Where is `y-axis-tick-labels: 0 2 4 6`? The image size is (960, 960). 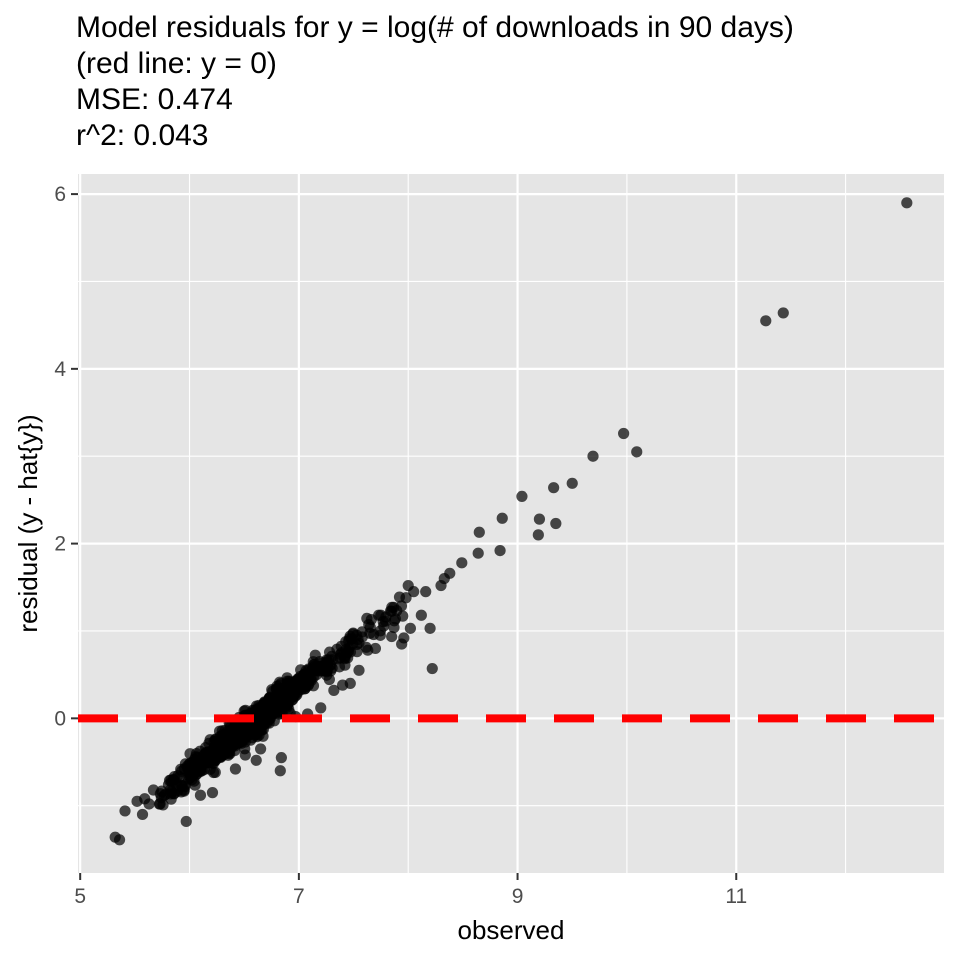
y-axis-tick-labels: 0 2 4 6 is located at coordinates (60, 456).